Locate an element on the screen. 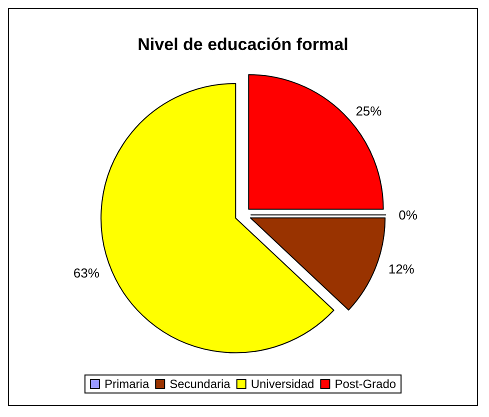 This screenshot has height=417, width=489. legend-label: Primaria is located at coordinates (127, 384).